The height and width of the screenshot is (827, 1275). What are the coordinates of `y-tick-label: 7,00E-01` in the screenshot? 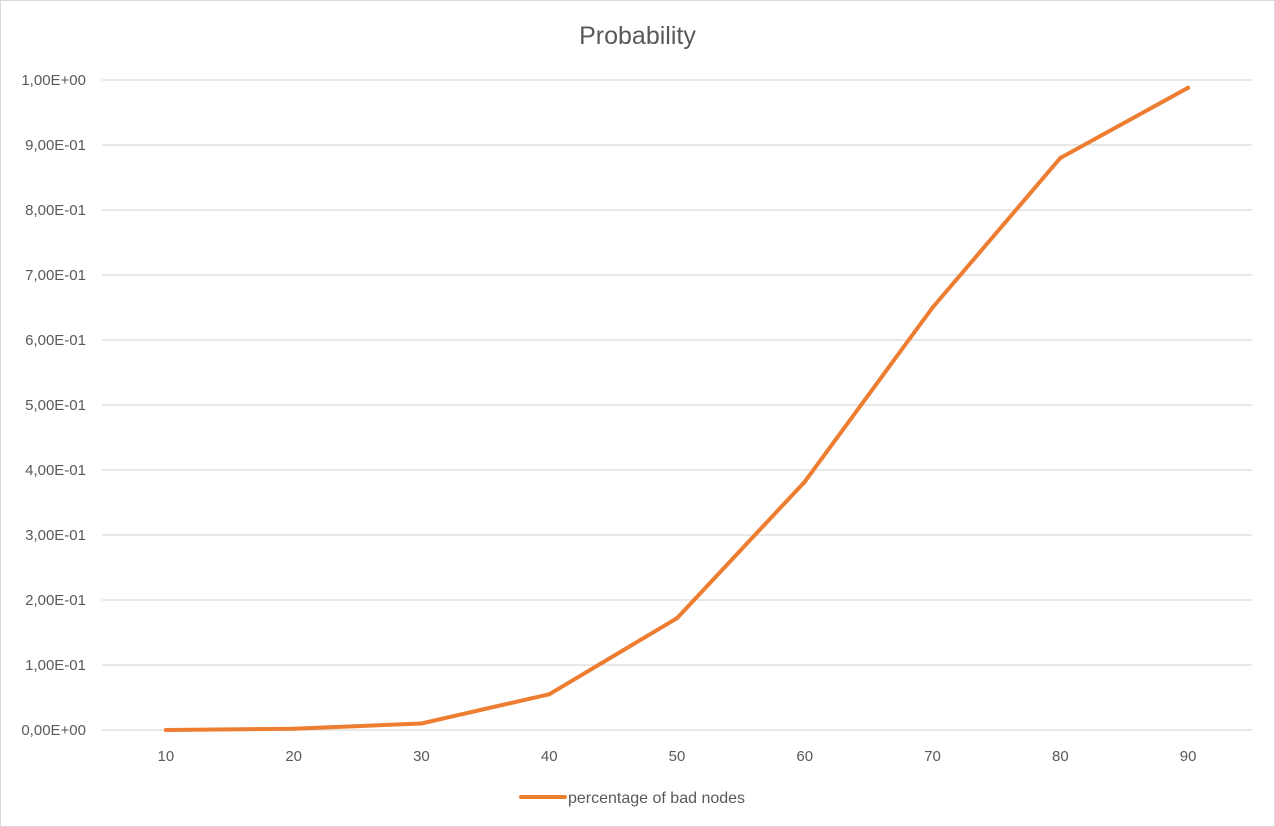 It's located at (55, 275).